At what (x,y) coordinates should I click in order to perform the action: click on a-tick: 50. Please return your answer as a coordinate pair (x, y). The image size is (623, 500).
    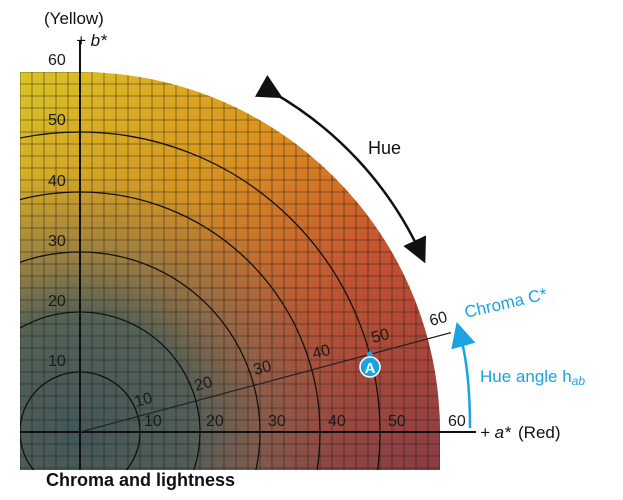
    Looking at the image, I should click on (397, 421).